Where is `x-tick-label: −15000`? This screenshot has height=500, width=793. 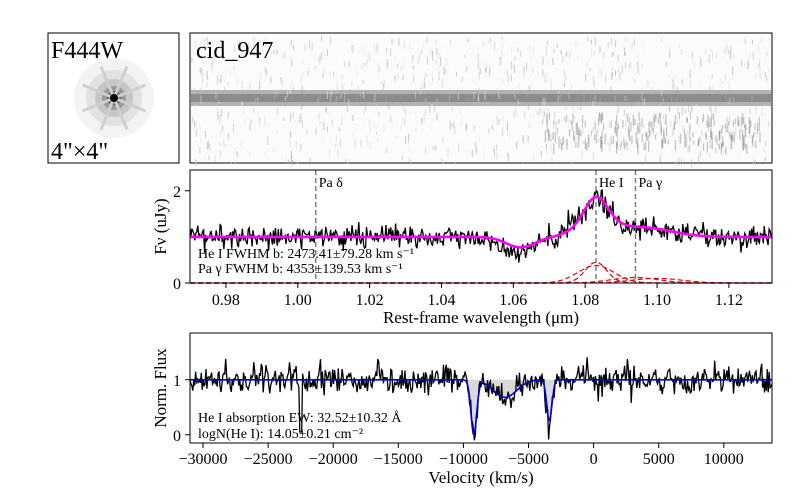 x-tick-label: −15000 is located at coordinates (398, 459).